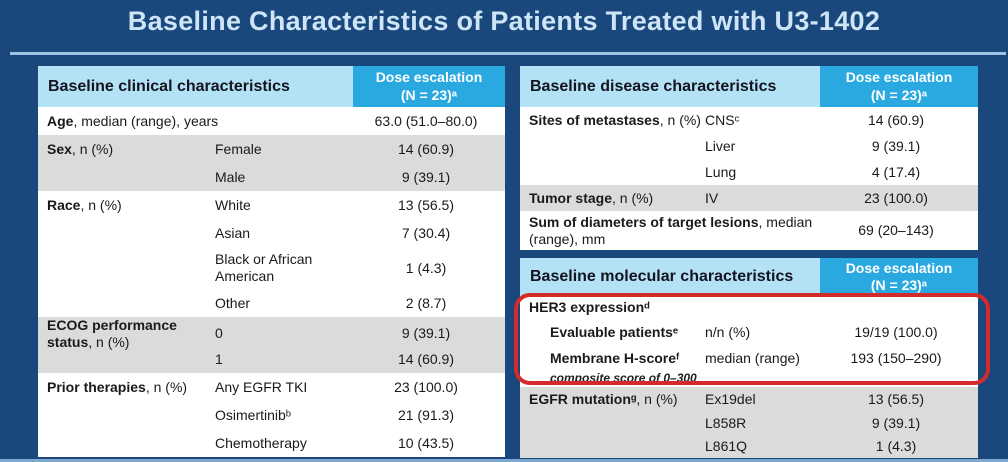 The height and width of the screenshot is (462, 1008). What do you see at coordinates (508, 53) in the screenshot?
I see `title-underline` at bounding box center [508, 53].